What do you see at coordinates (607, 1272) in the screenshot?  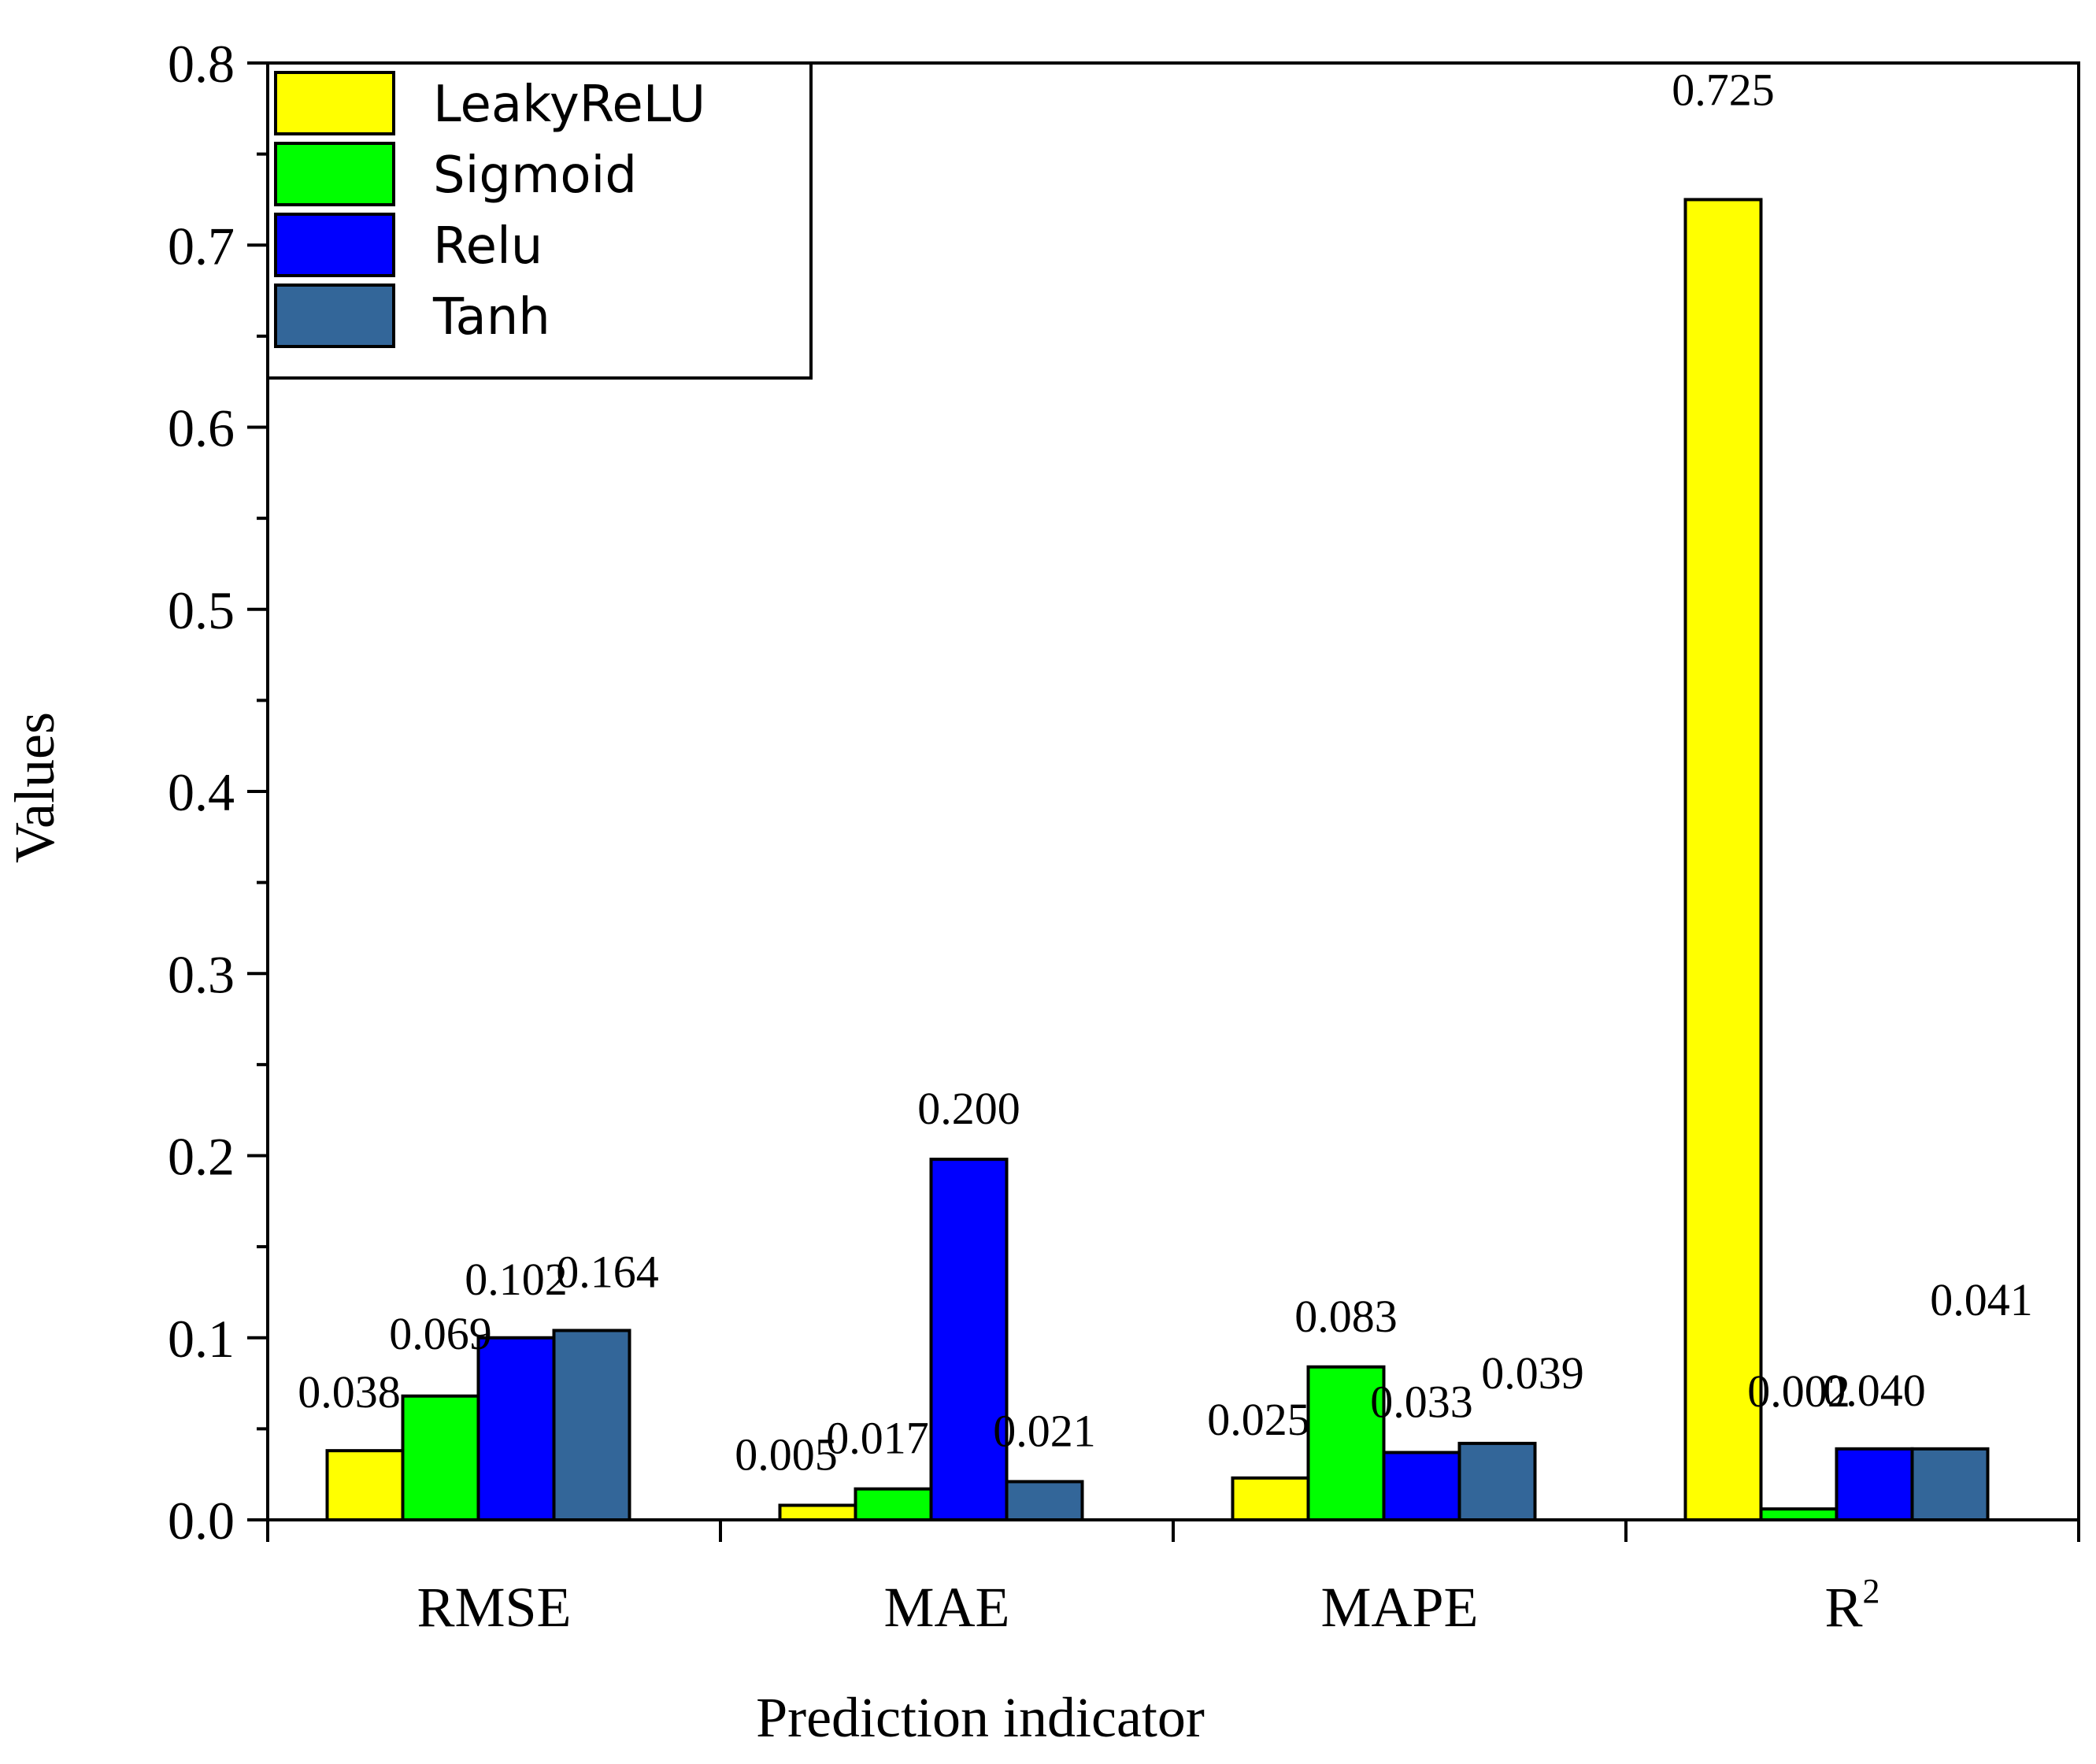 I see `data-label: 0.164` at bounding box center [607, 1272].